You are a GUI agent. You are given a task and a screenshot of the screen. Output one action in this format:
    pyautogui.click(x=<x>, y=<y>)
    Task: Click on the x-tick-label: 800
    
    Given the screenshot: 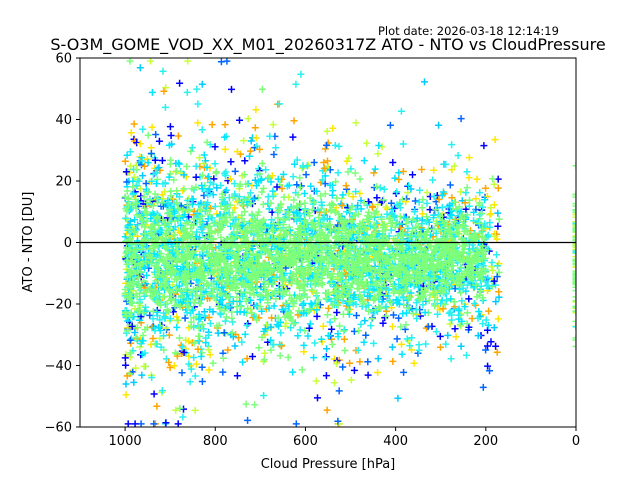 What is the action you would take?
    pyautogui.click(x=215, y=441)
    